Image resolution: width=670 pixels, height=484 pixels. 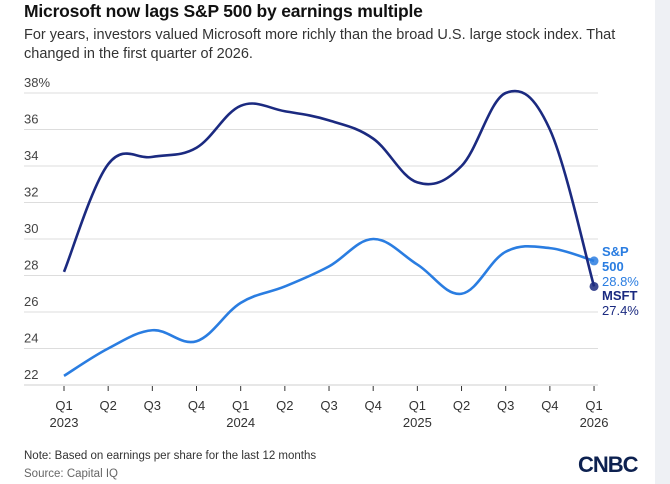 I want to click on y-tick-label: 22, so click(x=31, y=374).